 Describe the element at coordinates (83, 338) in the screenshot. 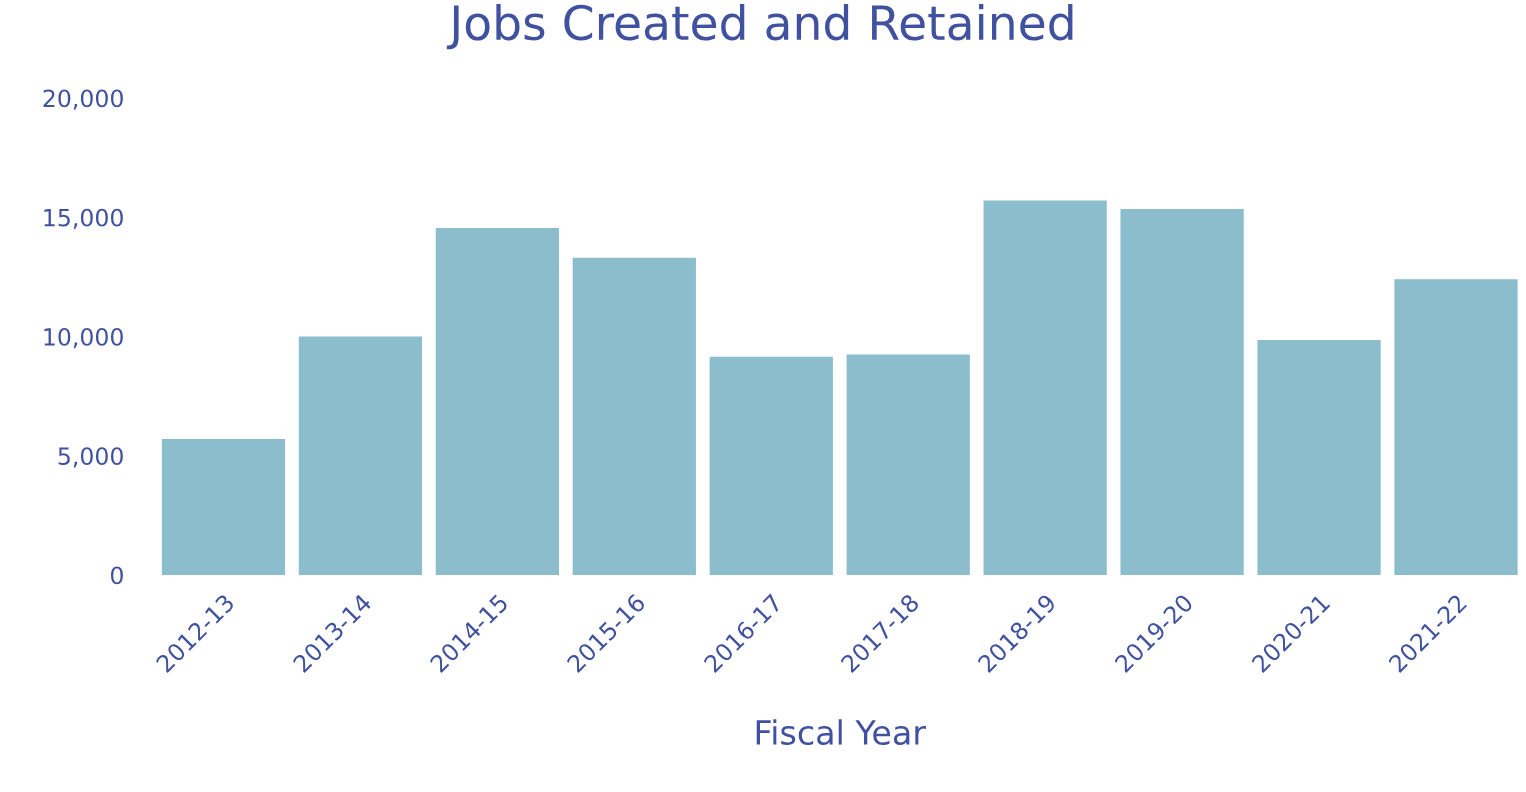

I see `y-tick-label: 10,000` at that location.